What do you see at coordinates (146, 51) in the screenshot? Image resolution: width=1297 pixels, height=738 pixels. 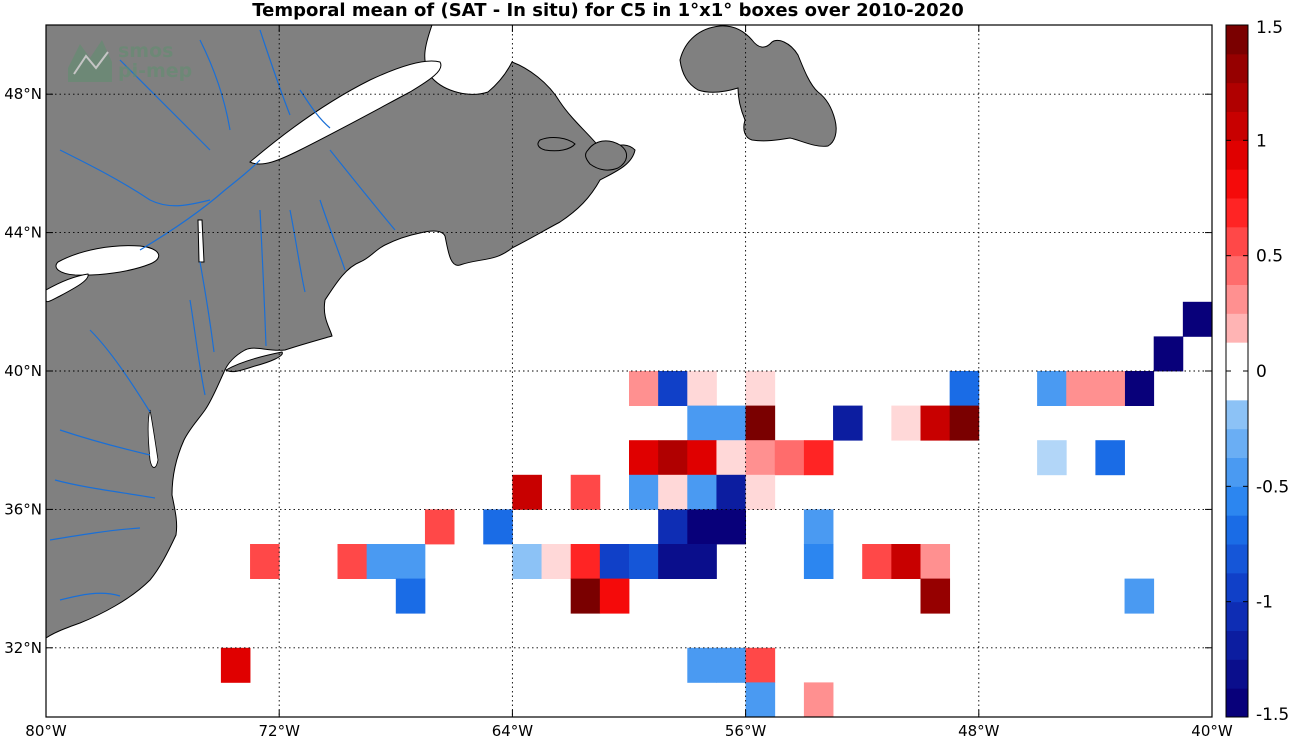 I see `logo-text-smos: smos` at bounding box center [146, 51].